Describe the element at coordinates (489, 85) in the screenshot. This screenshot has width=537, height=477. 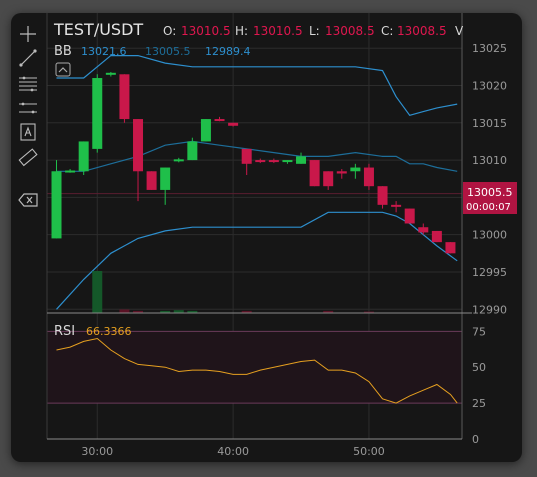
I see `price-tick-label: 13020` at that location.